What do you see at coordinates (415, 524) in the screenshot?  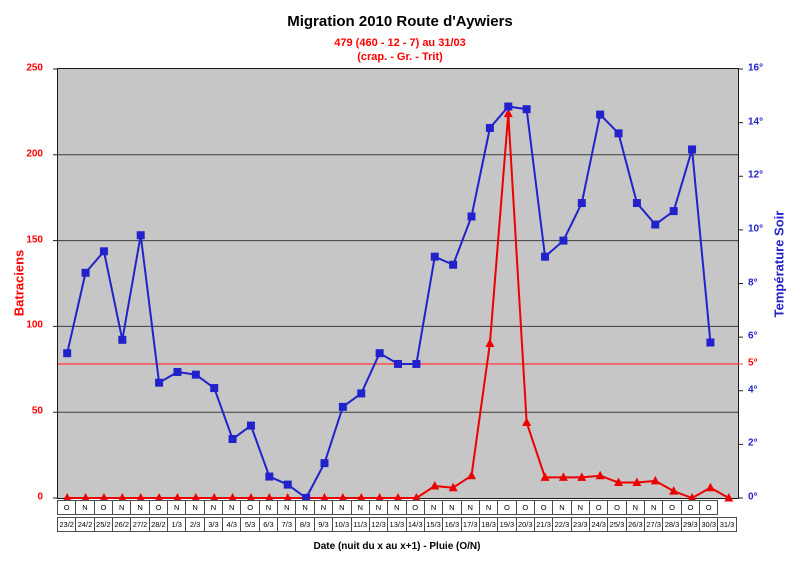 I see `date-cell: 14/3` at bounding box center [415, 524].